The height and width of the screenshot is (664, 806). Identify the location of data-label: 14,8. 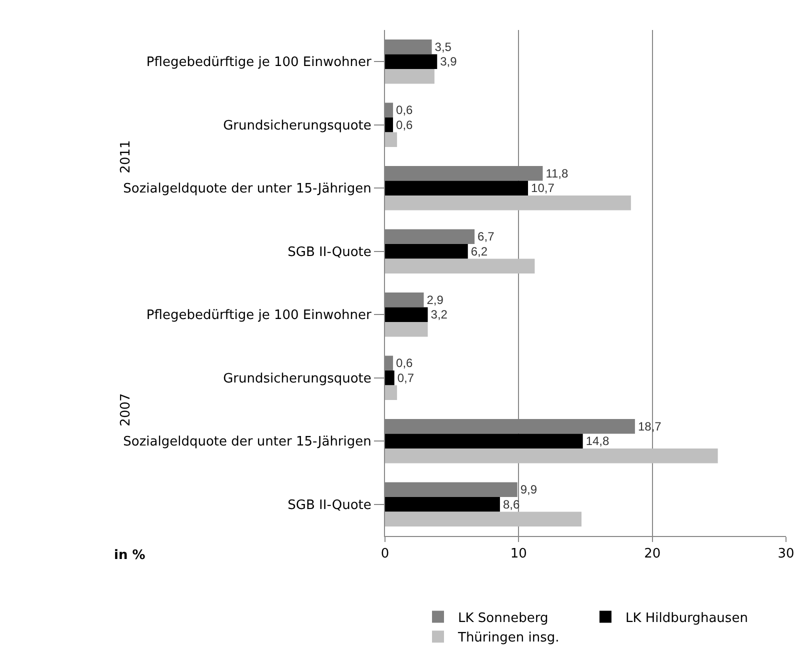
(598, 441).